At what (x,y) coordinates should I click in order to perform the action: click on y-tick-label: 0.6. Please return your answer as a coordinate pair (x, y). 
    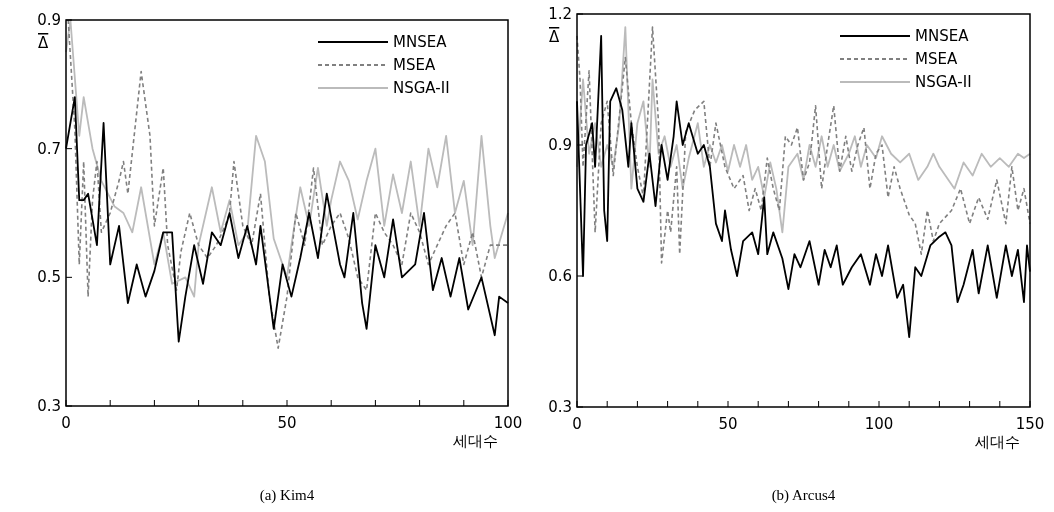
    Looking at the image, I should click on (560, 276).